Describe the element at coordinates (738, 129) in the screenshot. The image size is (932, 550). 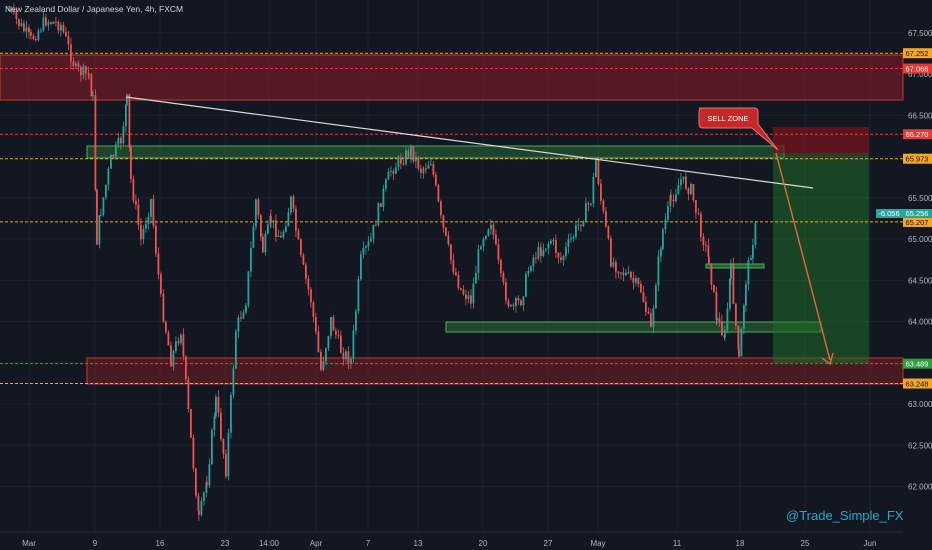
I see `sell-zone-callout: SELL ZONE` at that location.